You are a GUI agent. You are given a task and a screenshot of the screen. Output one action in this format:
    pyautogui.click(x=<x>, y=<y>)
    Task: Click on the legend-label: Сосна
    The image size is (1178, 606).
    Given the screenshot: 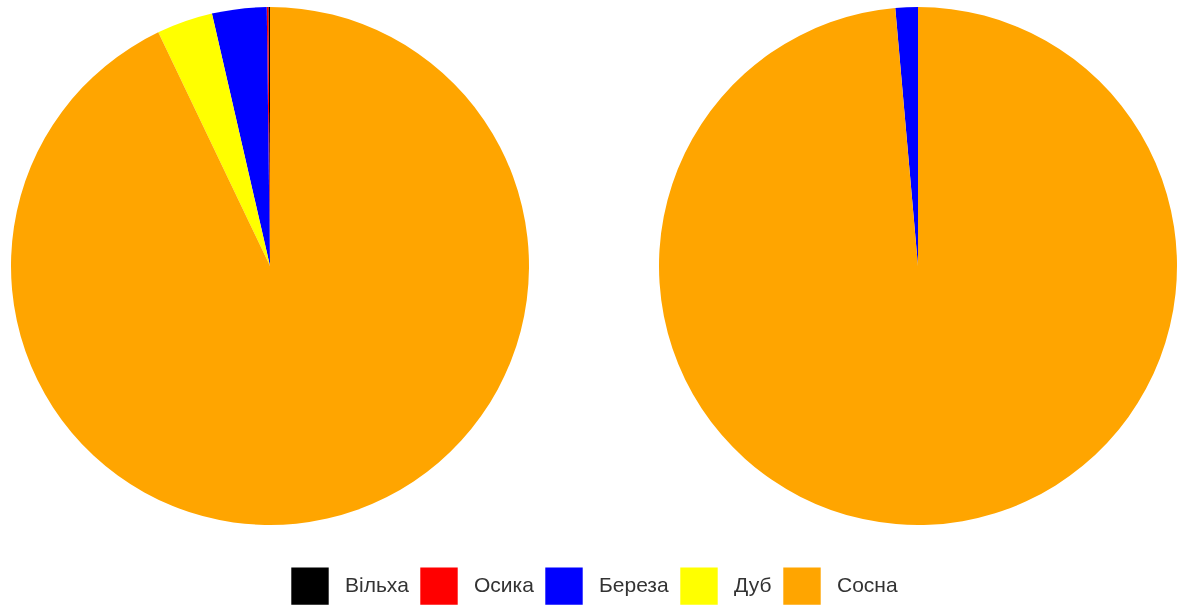 What is the action you would take?
    pyautogui.click(x=867, y=585)
    